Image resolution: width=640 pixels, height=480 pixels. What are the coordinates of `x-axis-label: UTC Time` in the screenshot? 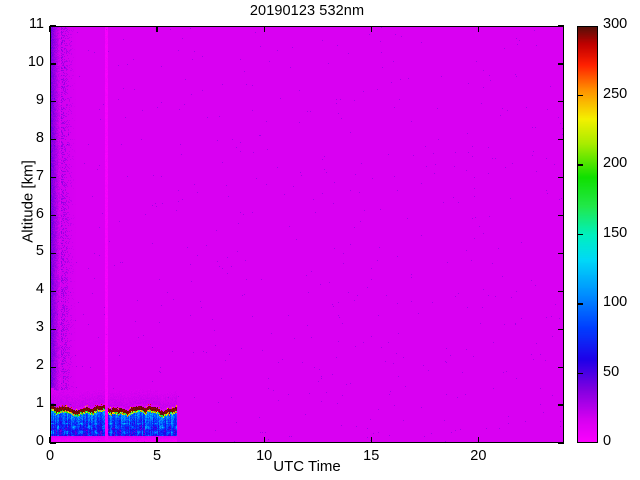 It's located at (307, 466).